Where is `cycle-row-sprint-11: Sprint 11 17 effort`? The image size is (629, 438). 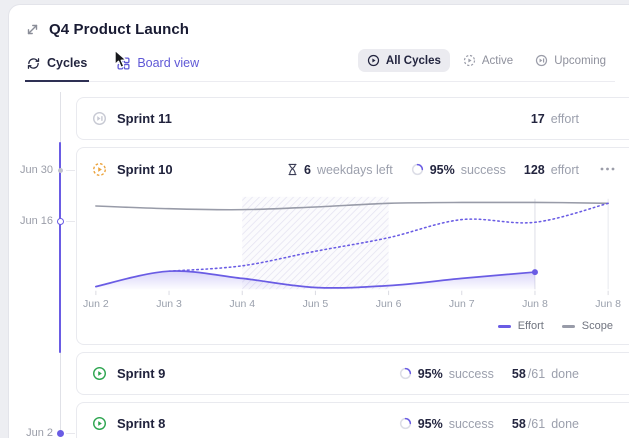 cycle-row-sprint-11: Sprint 11 17 effort is located at coordinates (352, 118).